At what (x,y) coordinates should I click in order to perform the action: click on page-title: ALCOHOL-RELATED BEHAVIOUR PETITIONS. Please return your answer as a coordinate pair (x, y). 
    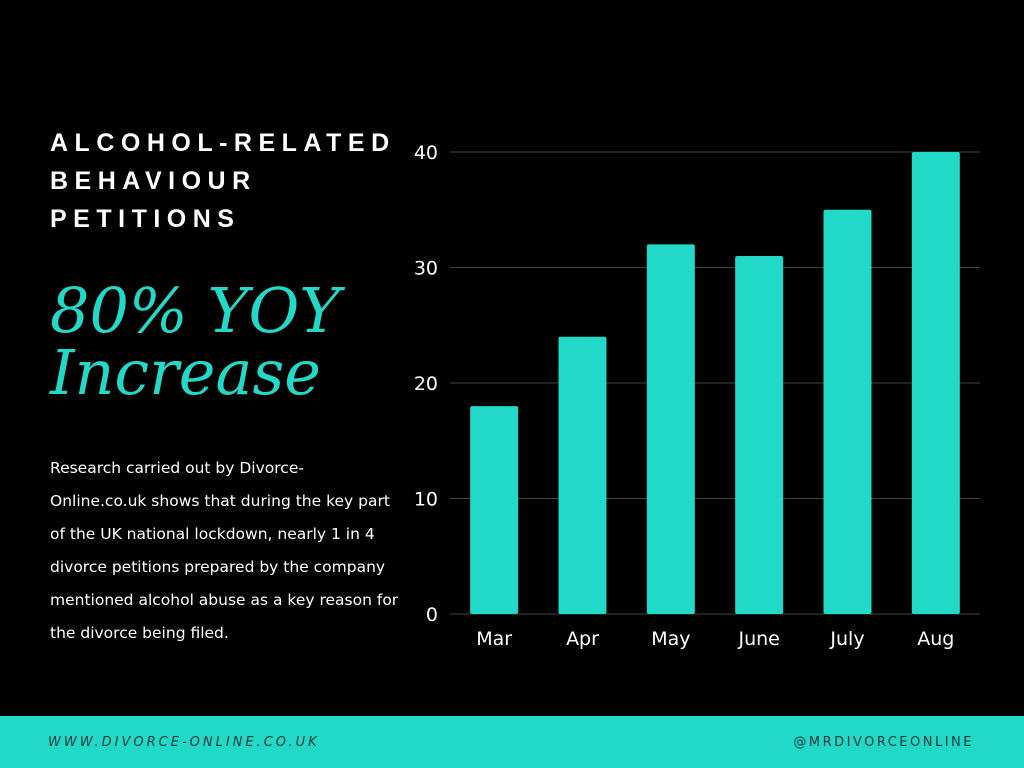
    Looking at the image, I should click on (225, 181).